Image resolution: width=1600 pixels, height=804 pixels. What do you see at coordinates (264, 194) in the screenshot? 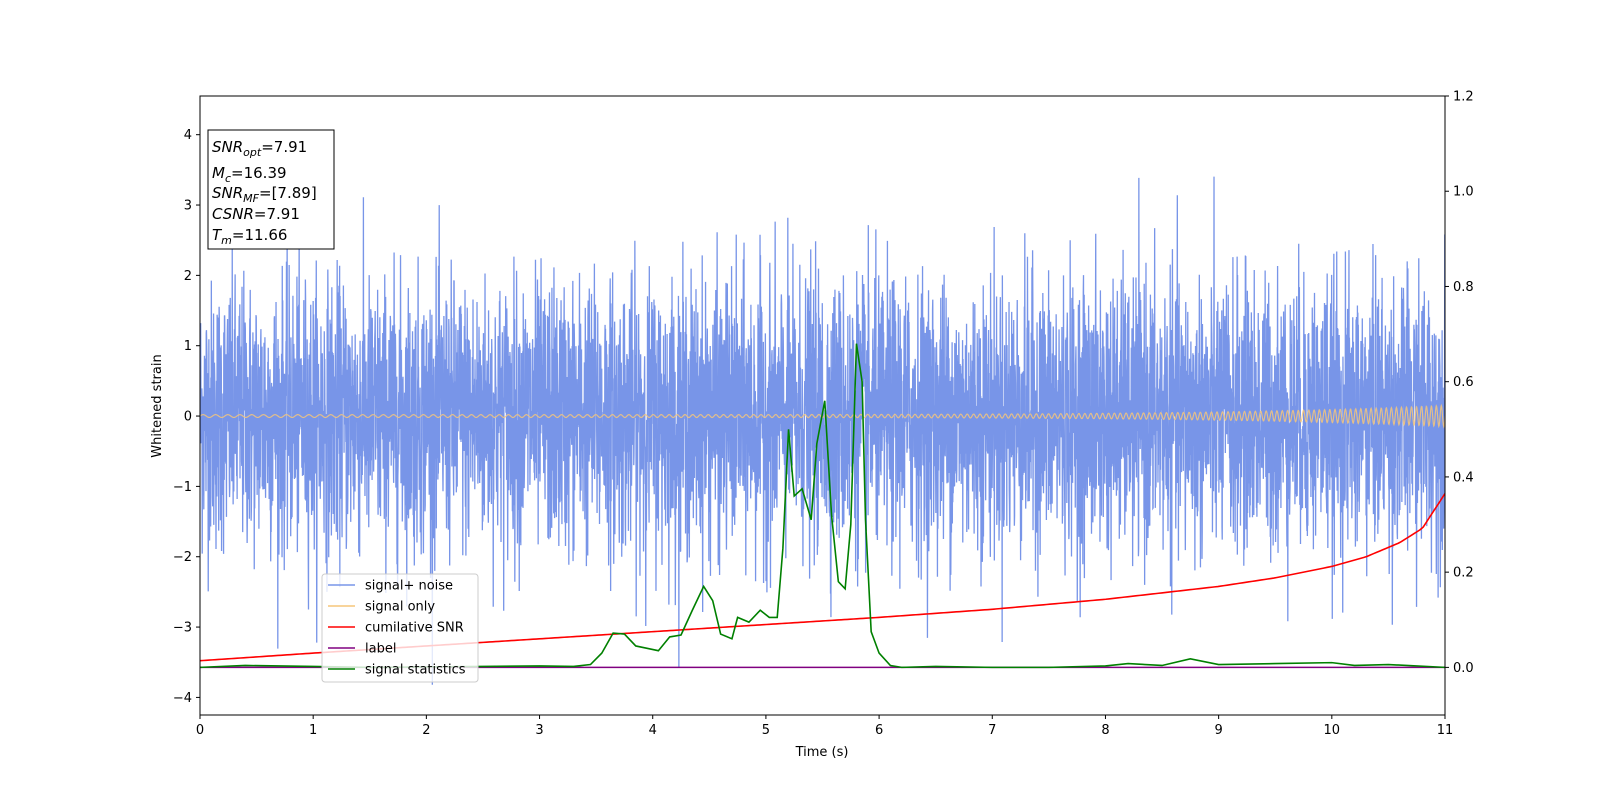
I see `annotation-line: SNRMF=[7.89]` at bounding box center [264, 194].